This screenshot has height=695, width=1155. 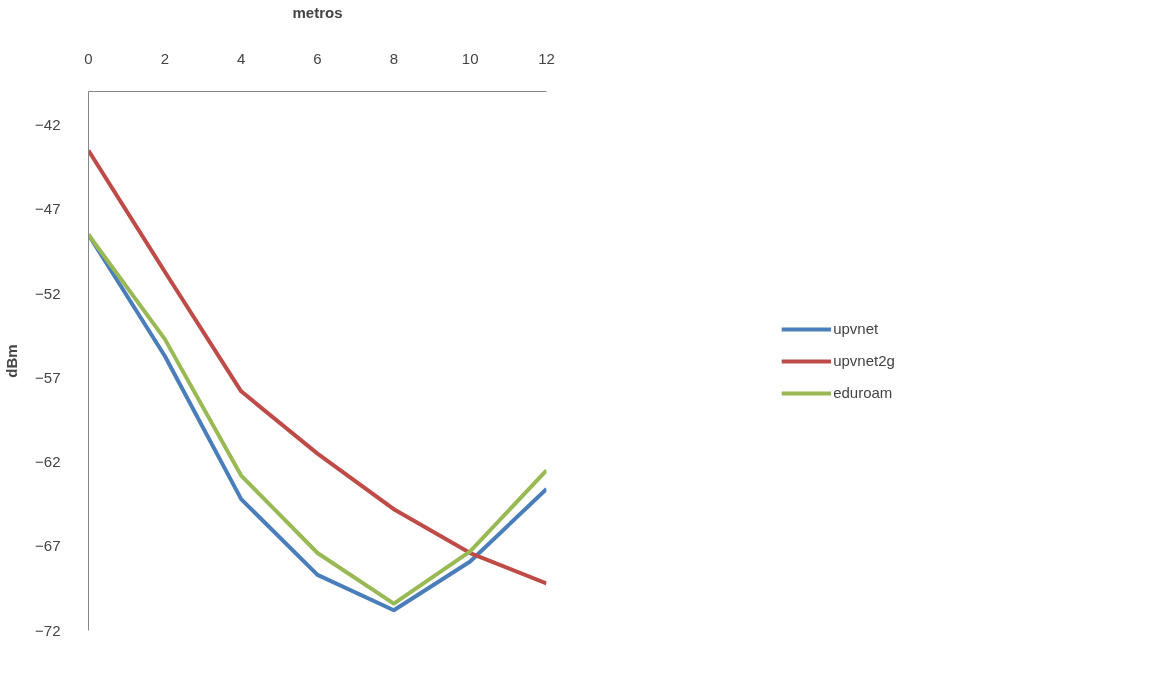 What do you see at coordinates (48, 462) in the screenshot?
I see `y-tick-label: −62` at bounding box center [48, 462].